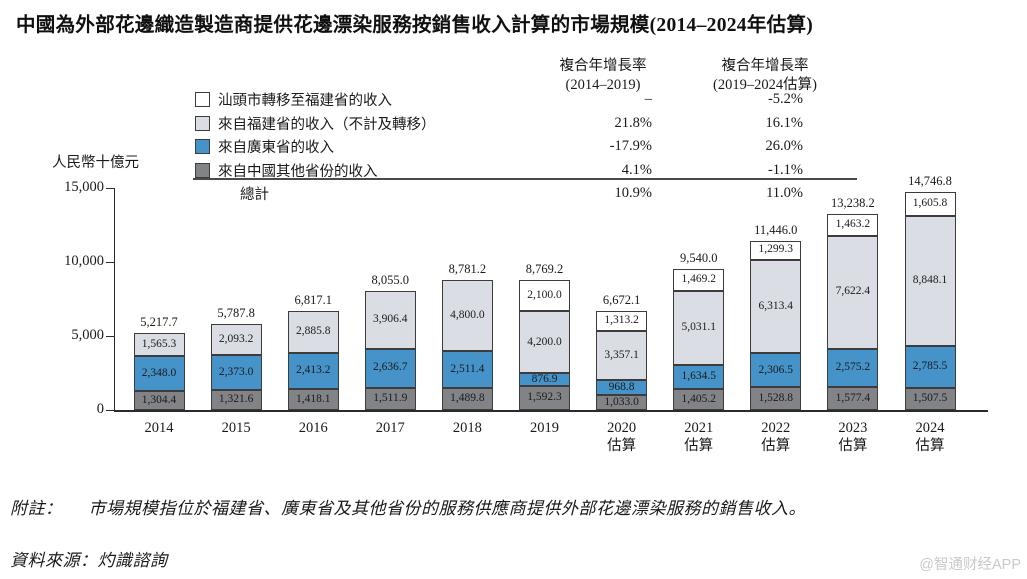 This screenshot has width=1027, height=579. I want to click on x-axis-label-2014: 2014, so click(159, 428).